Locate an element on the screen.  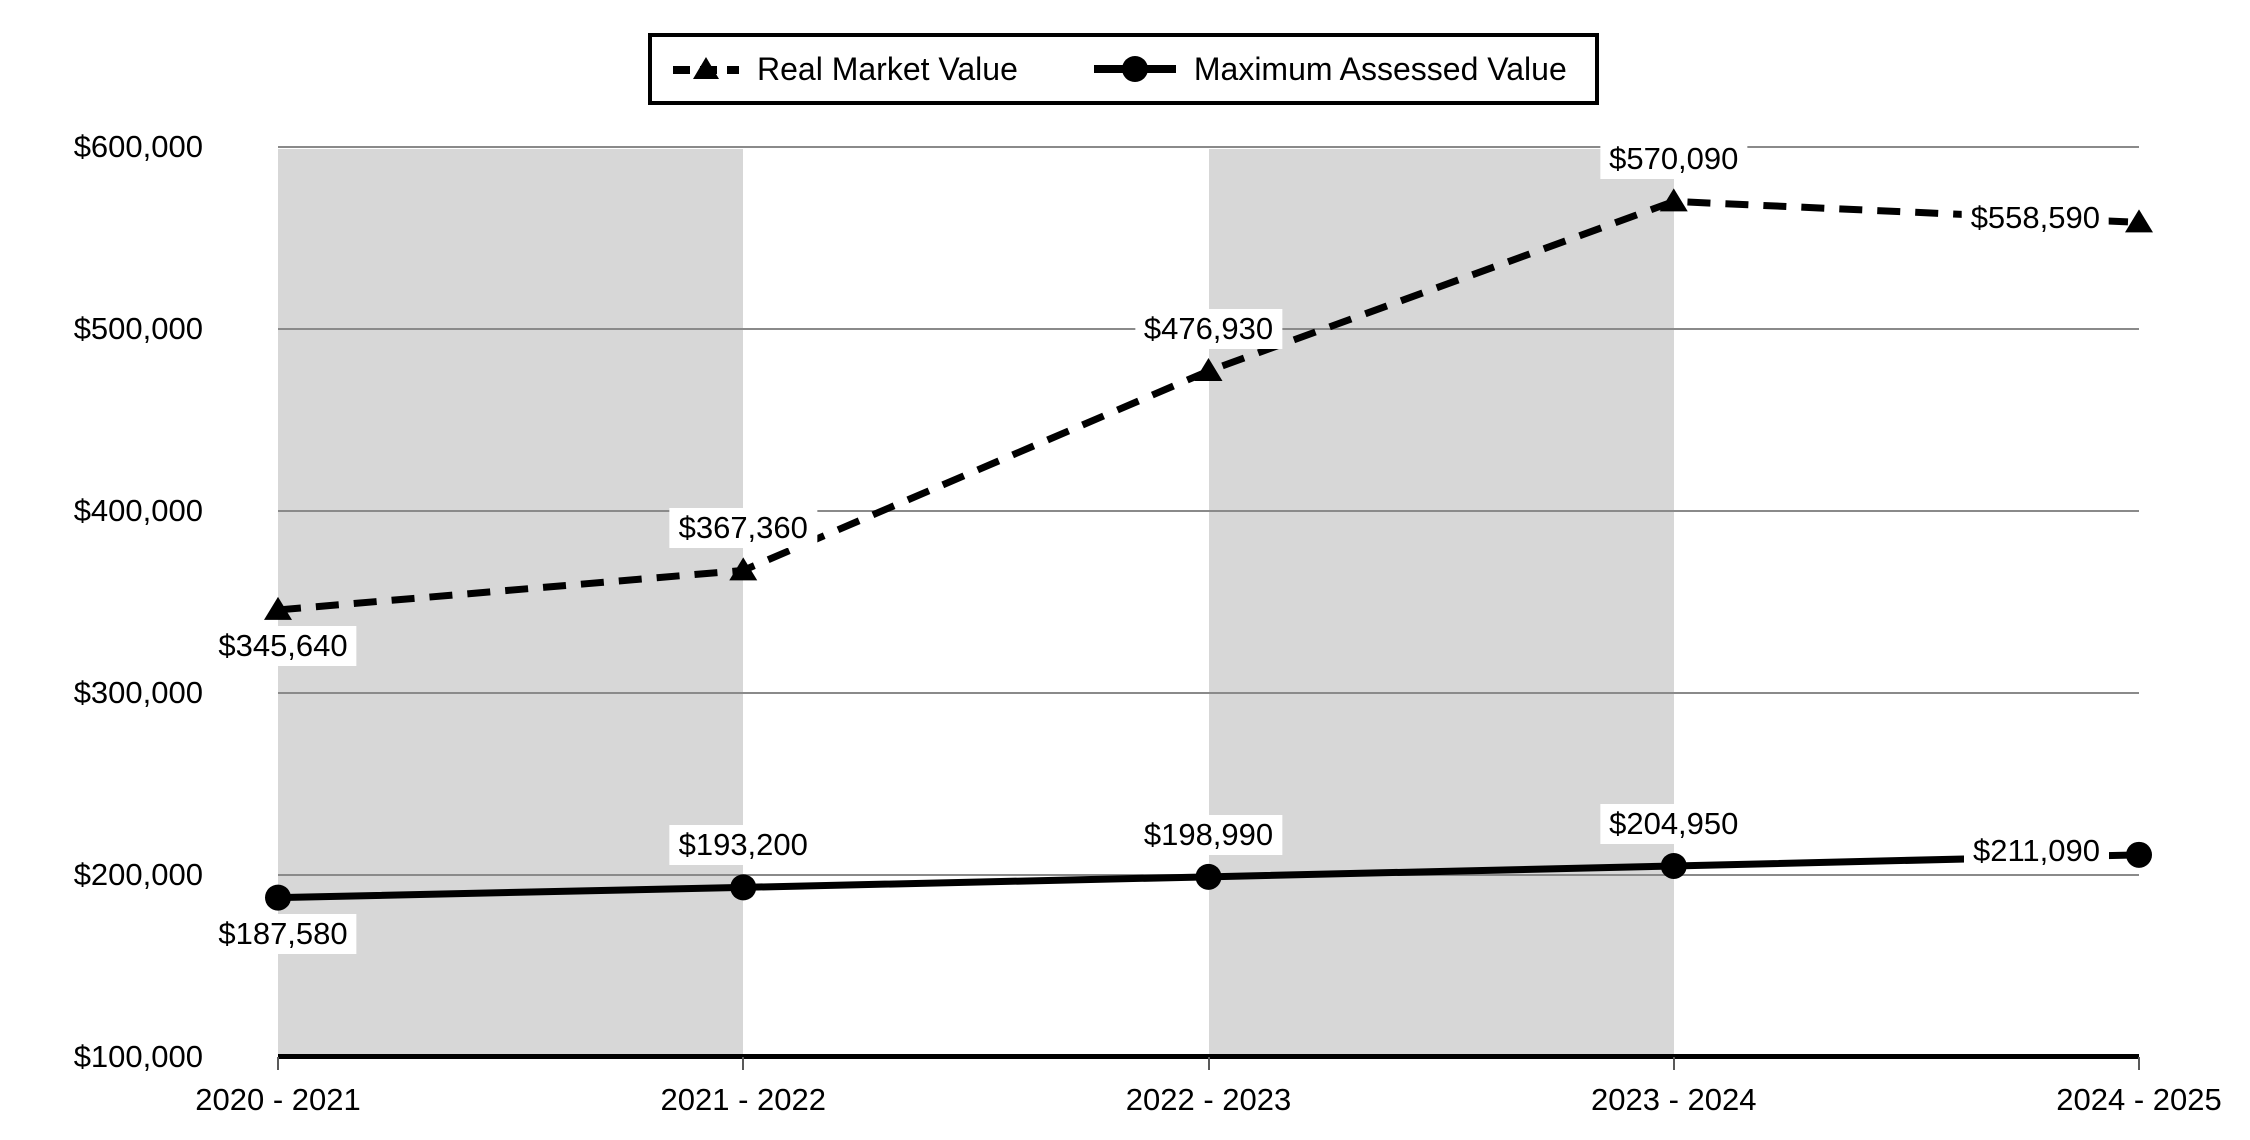
data-point-label: $193,200 is located at coordinates (743, 845).